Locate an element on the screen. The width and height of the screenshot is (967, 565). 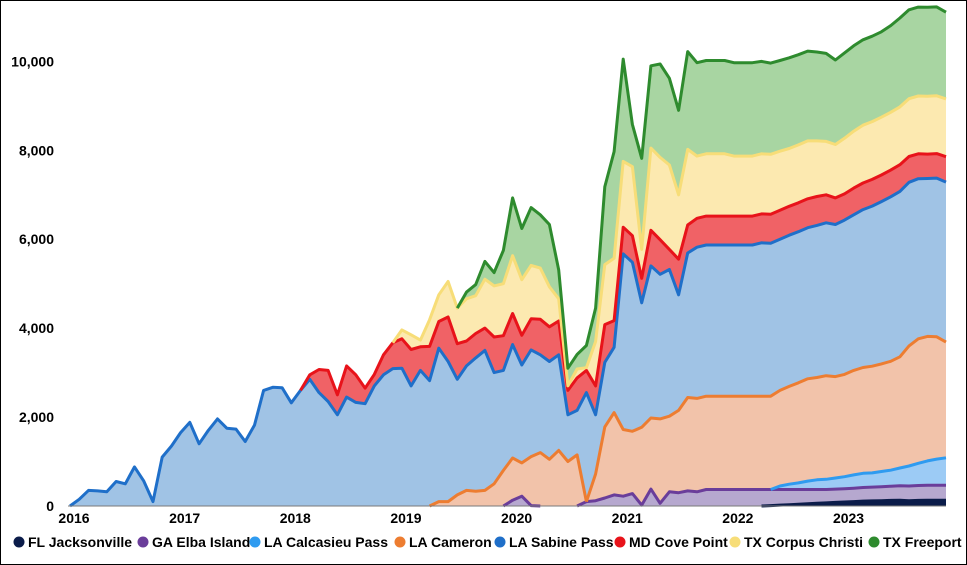
legend-label-la-cameron: LA Cameron is located at coordinates (450, 542).